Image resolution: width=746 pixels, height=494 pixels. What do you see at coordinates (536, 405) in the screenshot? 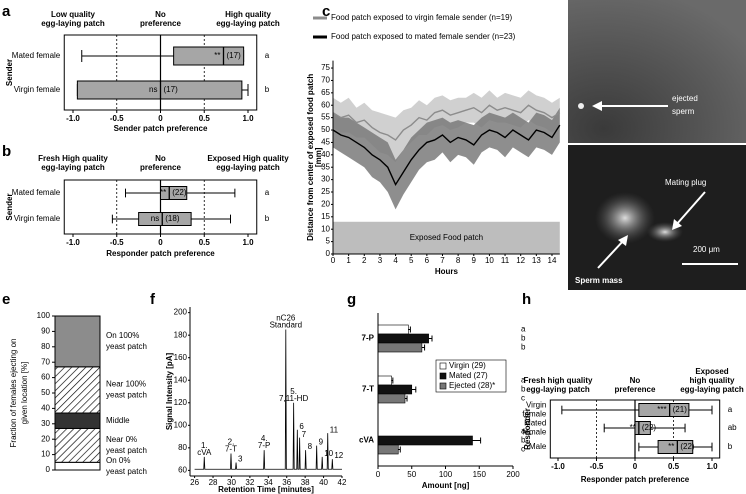
I see `category-label: Virgin` at bounding box center [536, 405].